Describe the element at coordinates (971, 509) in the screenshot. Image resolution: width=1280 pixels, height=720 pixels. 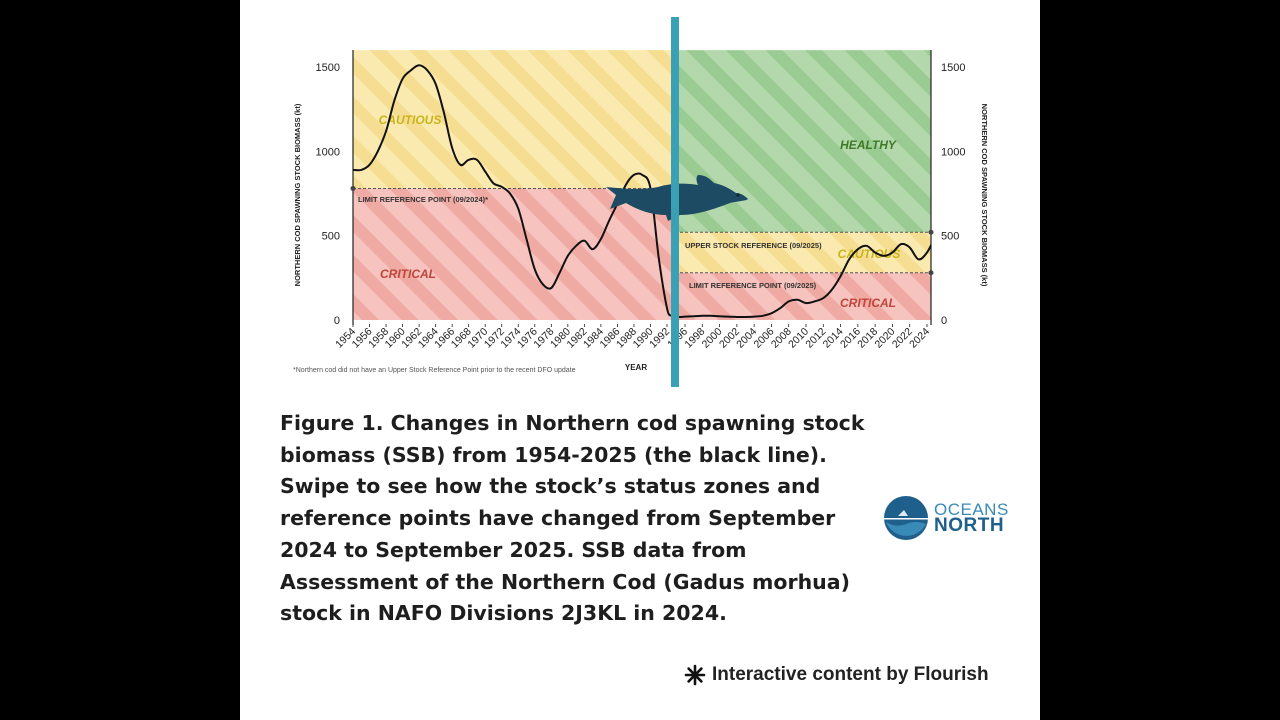
I see `logo-text-oceans: OCEANS` at that location.